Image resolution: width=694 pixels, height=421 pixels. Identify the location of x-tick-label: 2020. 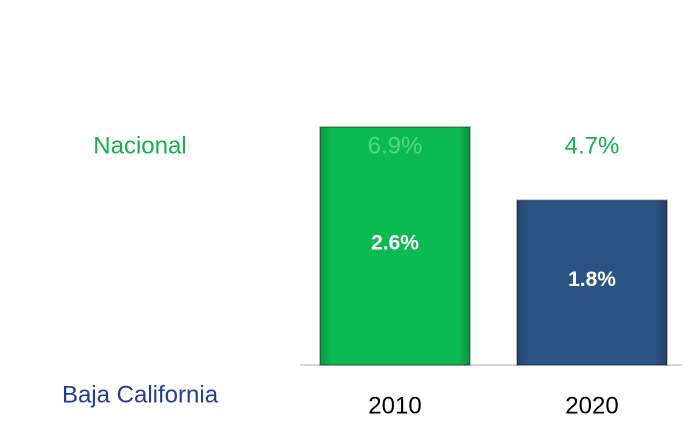
(591, 405).